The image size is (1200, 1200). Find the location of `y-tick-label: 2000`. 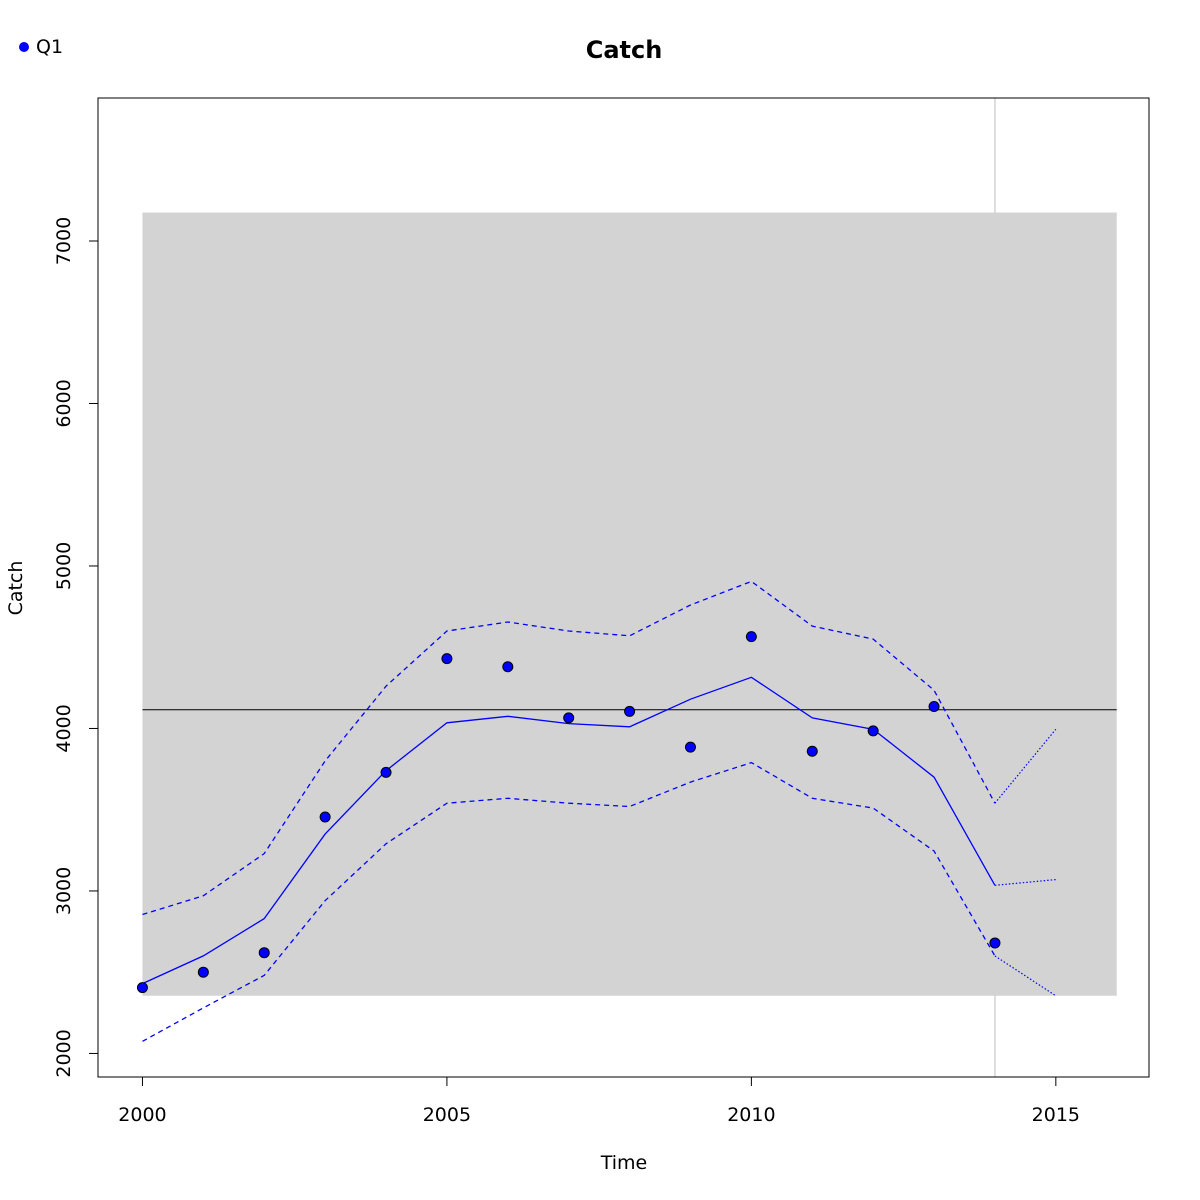

y-tick-label: 2000 is located at coordinates (64, 1053).